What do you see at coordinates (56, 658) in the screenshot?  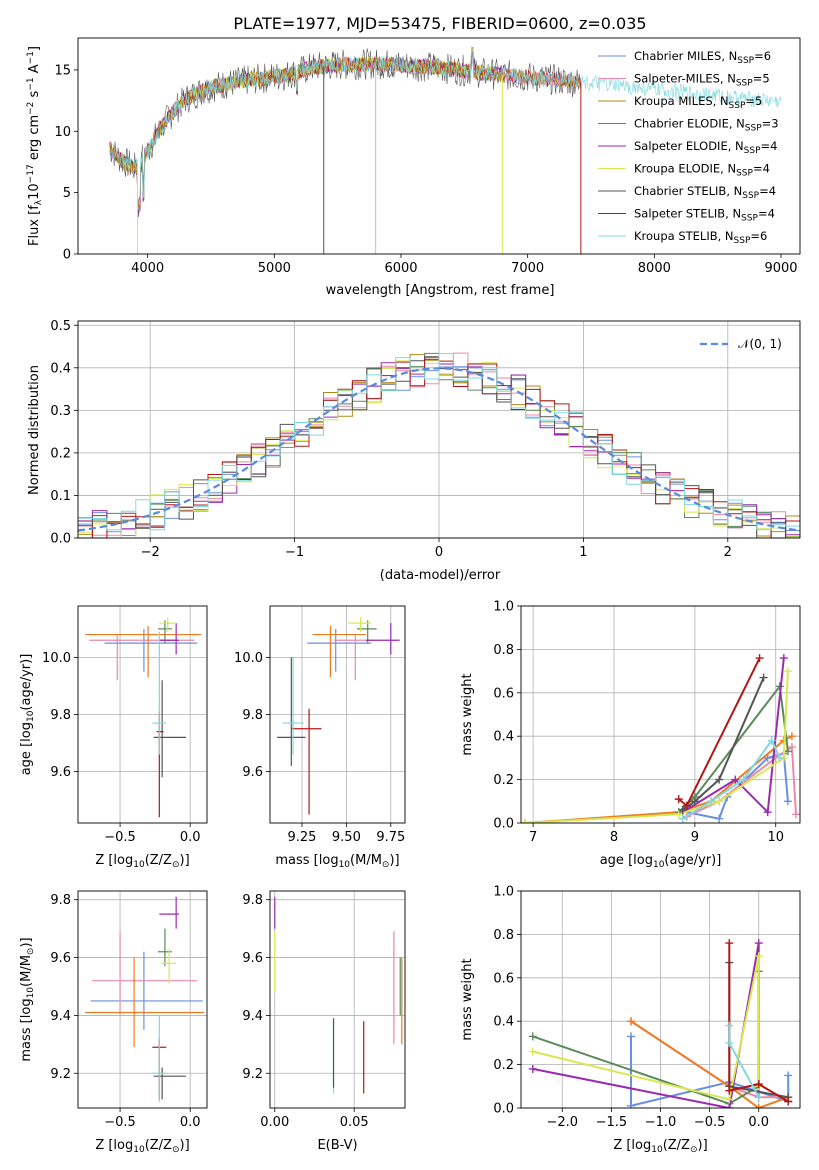 I see `y-tick-label: 10.0` at bounding box center [56, 658].